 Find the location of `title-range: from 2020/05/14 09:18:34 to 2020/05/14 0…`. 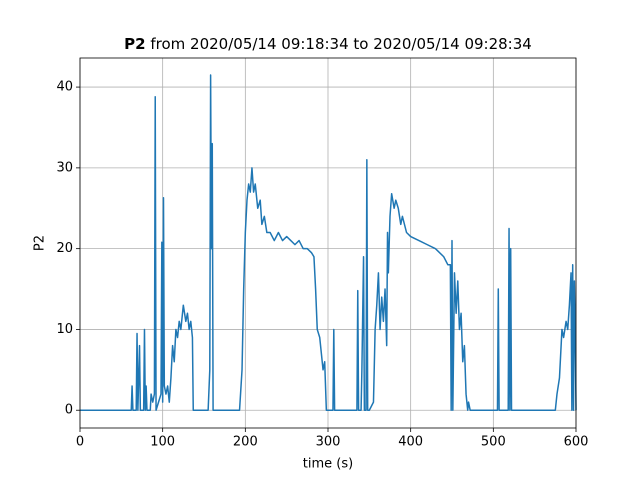

title-range: from 2020/05/14 09:18:34 to 2020/05/14 0… is located at coordinates (340, 44).